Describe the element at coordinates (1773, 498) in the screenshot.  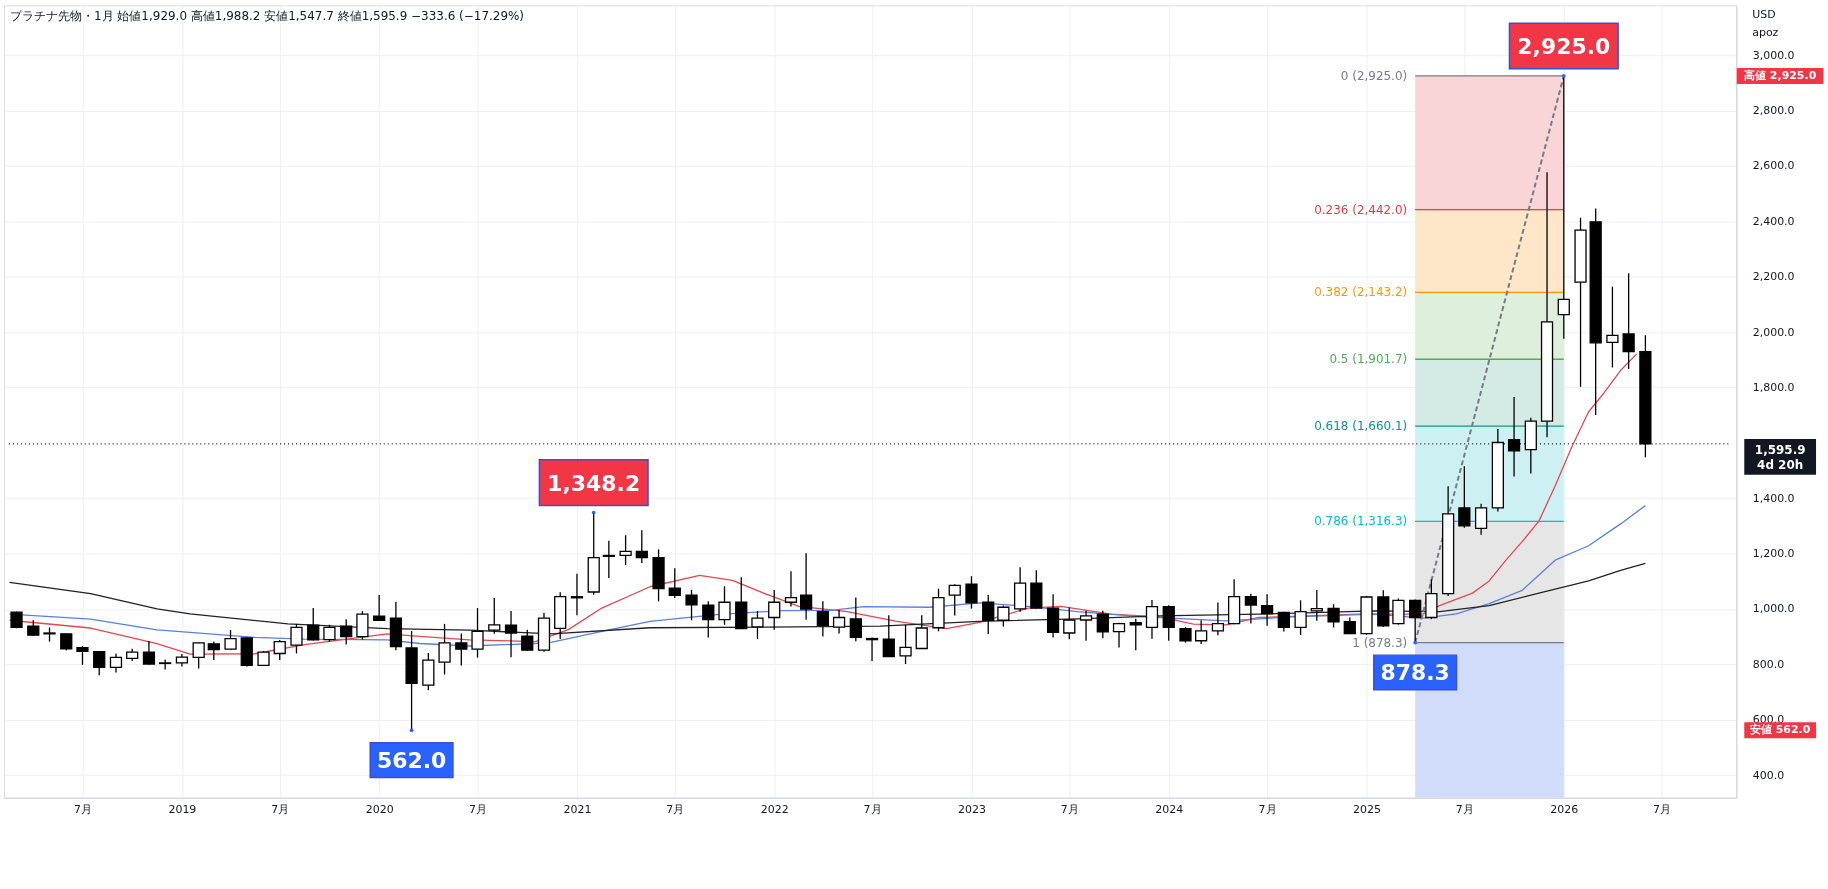
I see `y-tick-label: 1,400.0` at that location.